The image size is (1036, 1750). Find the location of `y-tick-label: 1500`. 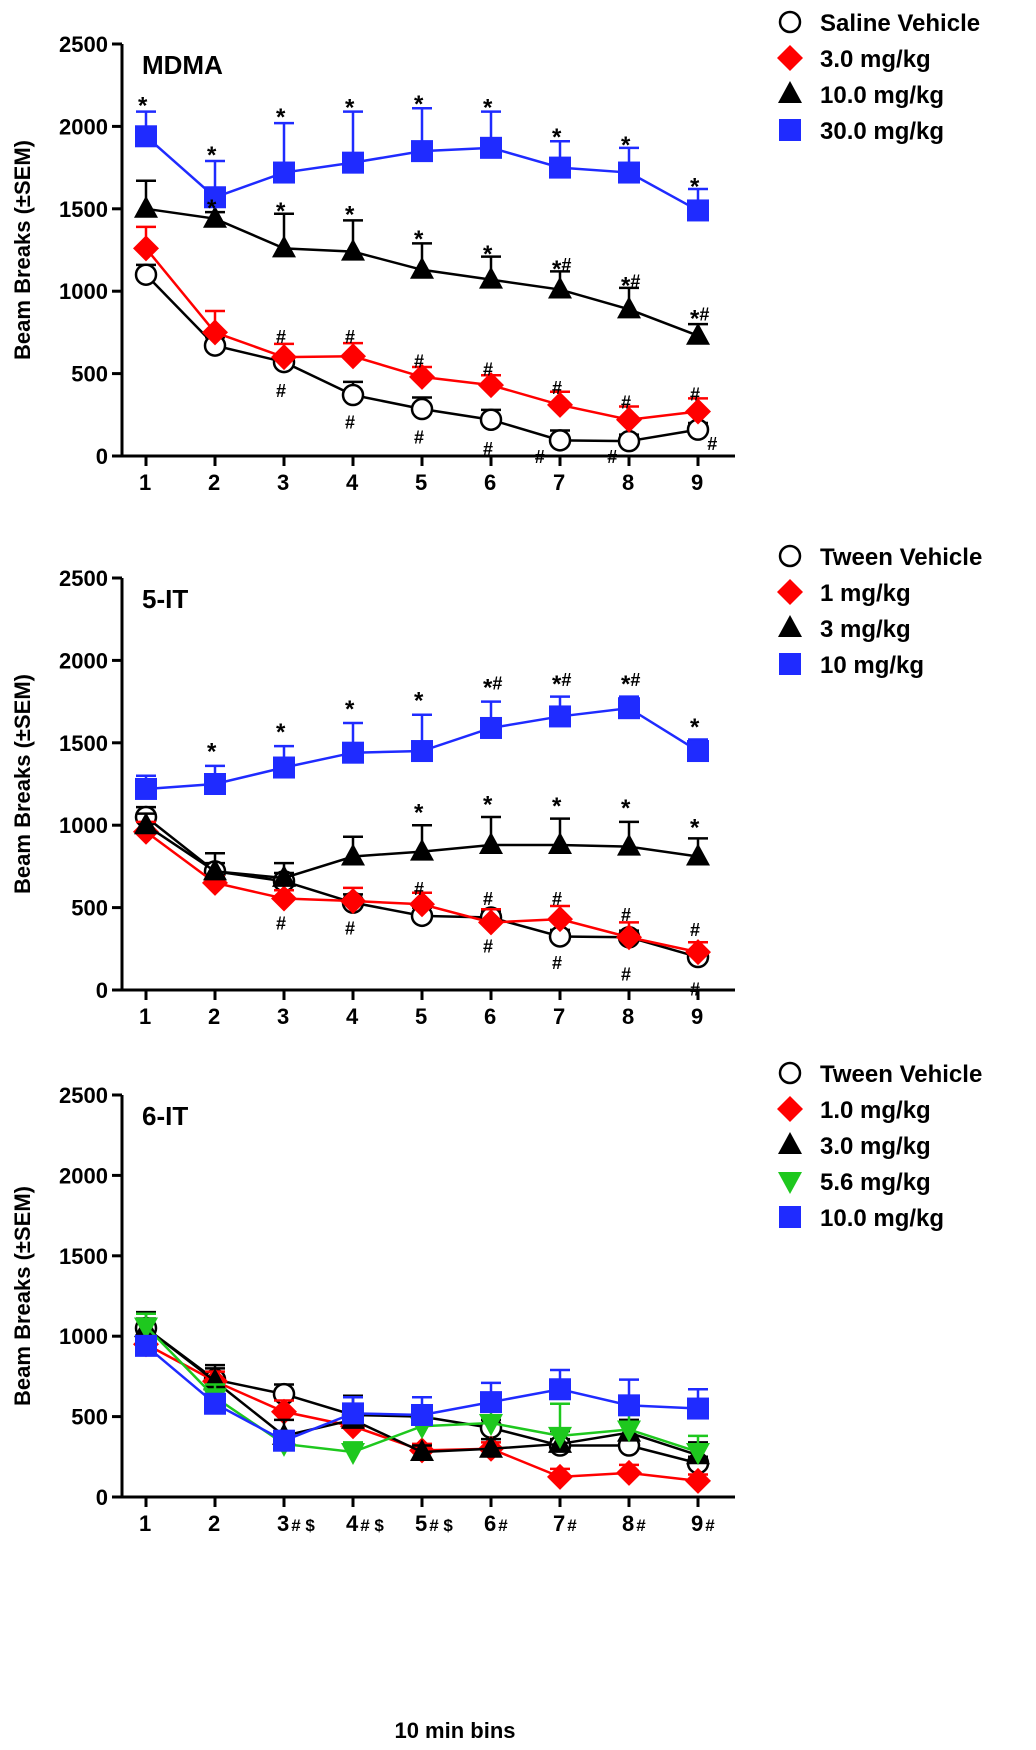

y-tick-label: 1500 is located at coordinates (83, 743).